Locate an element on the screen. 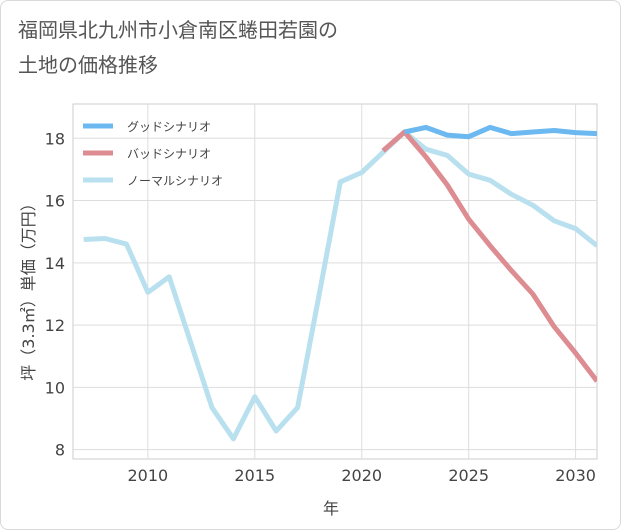 This screenshot has height=530, width=621. y-tick-label: 8 is located at coordinates (60, 450).